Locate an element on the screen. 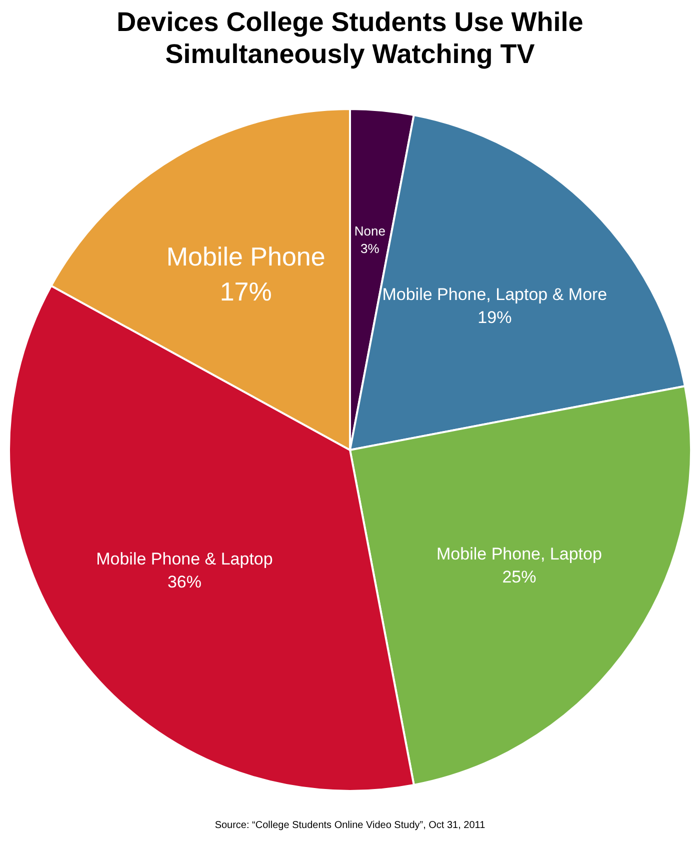 Image resolution: width=700 pixels, height=852 pixels. data-label: 36% is located at coordinates (184, 582).